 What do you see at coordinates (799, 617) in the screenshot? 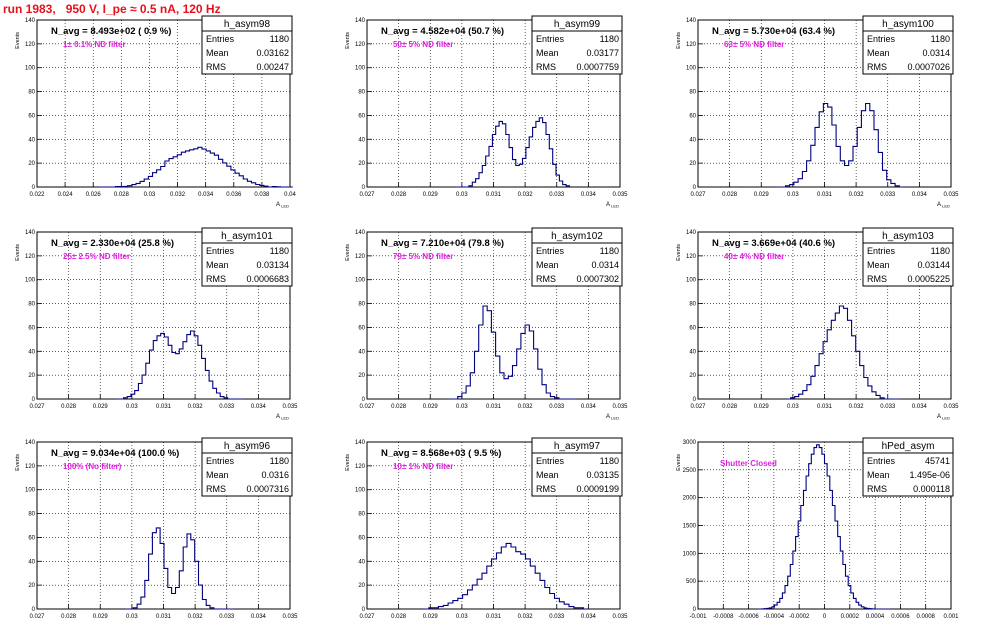
I see `x-tick-label: -0.0002` at bounding box center [799, 617].